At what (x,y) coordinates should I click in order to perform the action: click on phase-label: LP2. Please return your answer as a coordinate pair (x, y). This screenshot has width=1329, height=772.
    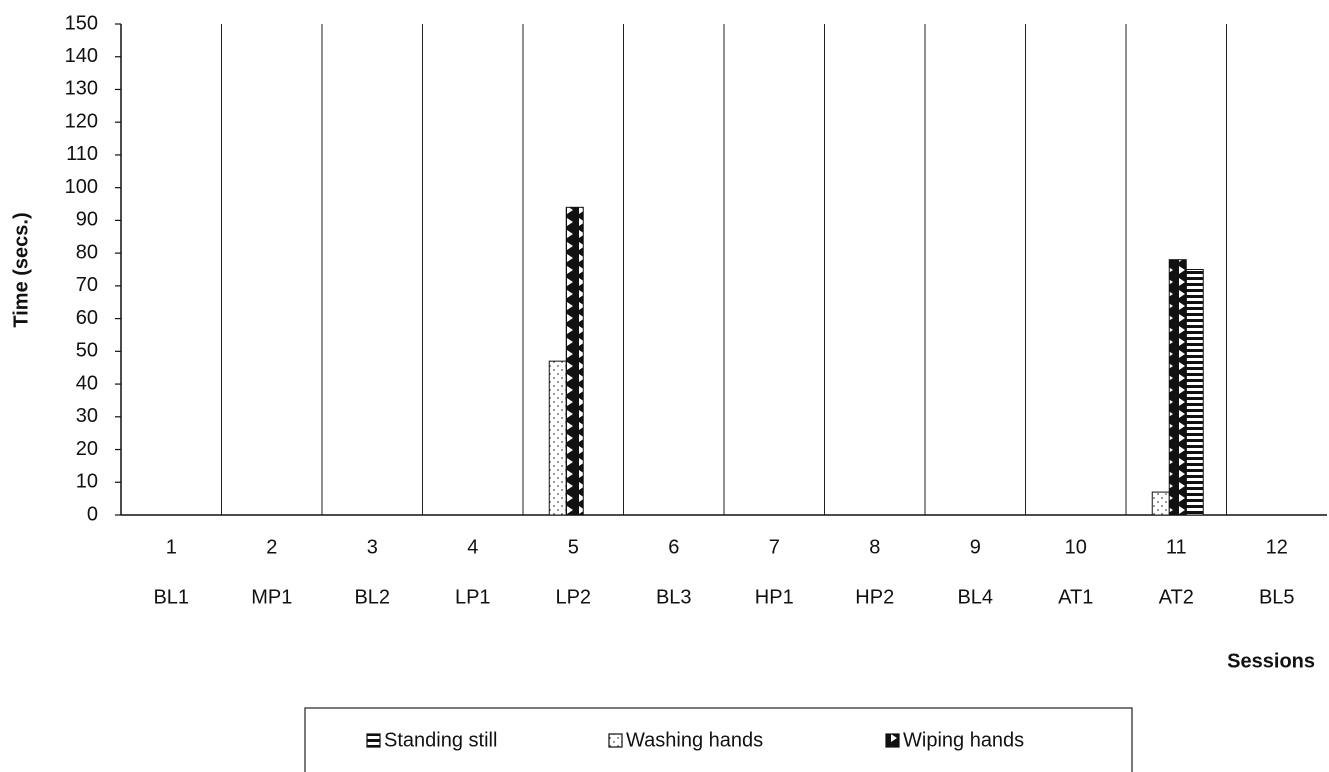
    Looking at the image, I should click on (573, 597).